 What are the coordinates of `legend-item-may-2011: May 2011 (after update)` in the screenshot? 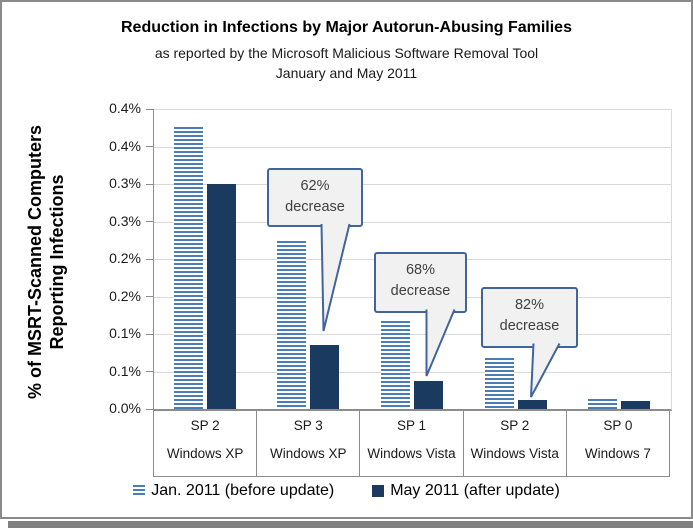 It's located at (466, 491).